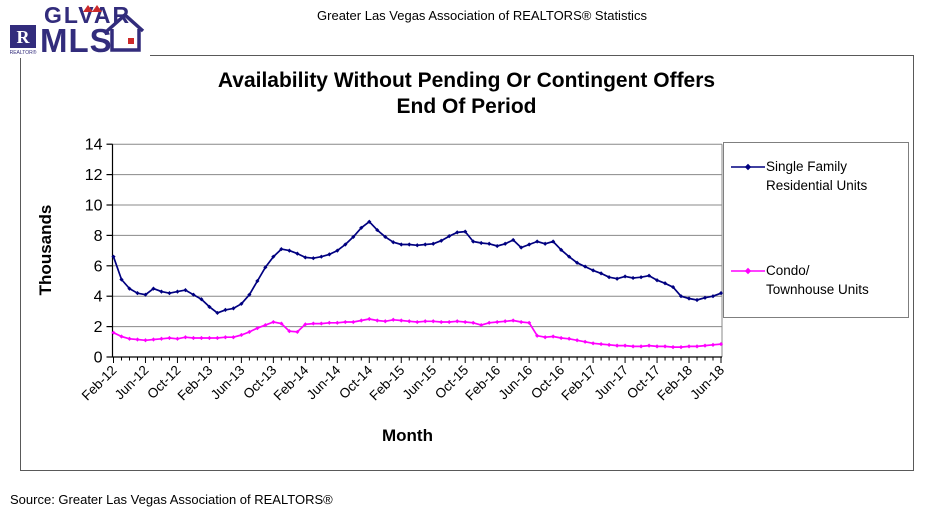  Describe the element at coordinates (578, 383) in the screenshot. I see `x-tick-label: Feb-17` at that location.